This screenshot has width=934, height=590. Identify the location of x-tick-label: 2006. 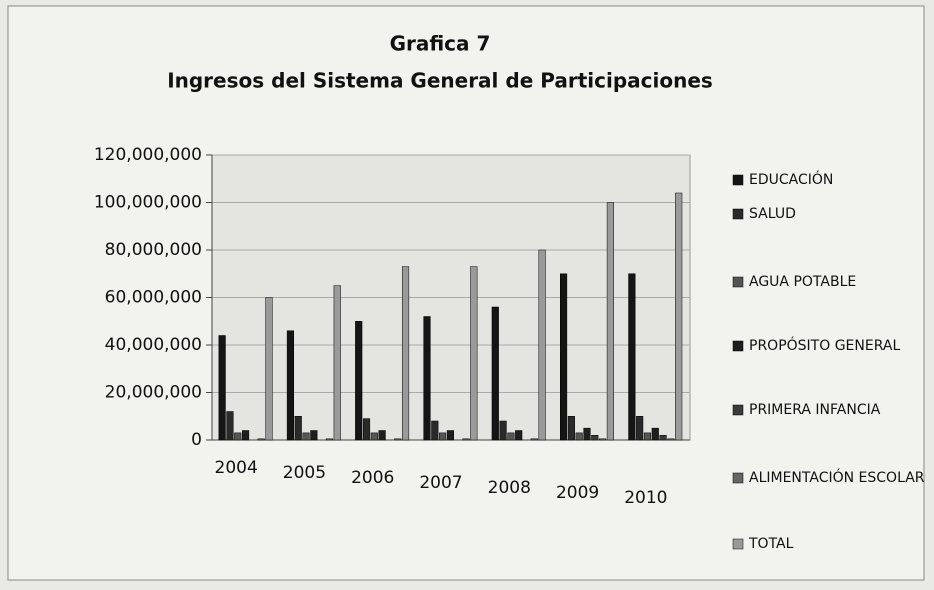
(372, 478).